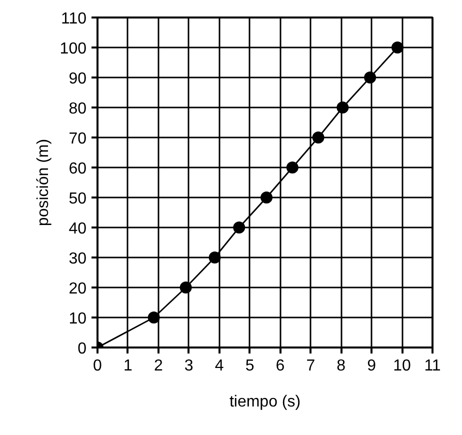  Describe the element at coordinates (77, 259) in the screenshot. I see `y-tick-label: 30` at that location.